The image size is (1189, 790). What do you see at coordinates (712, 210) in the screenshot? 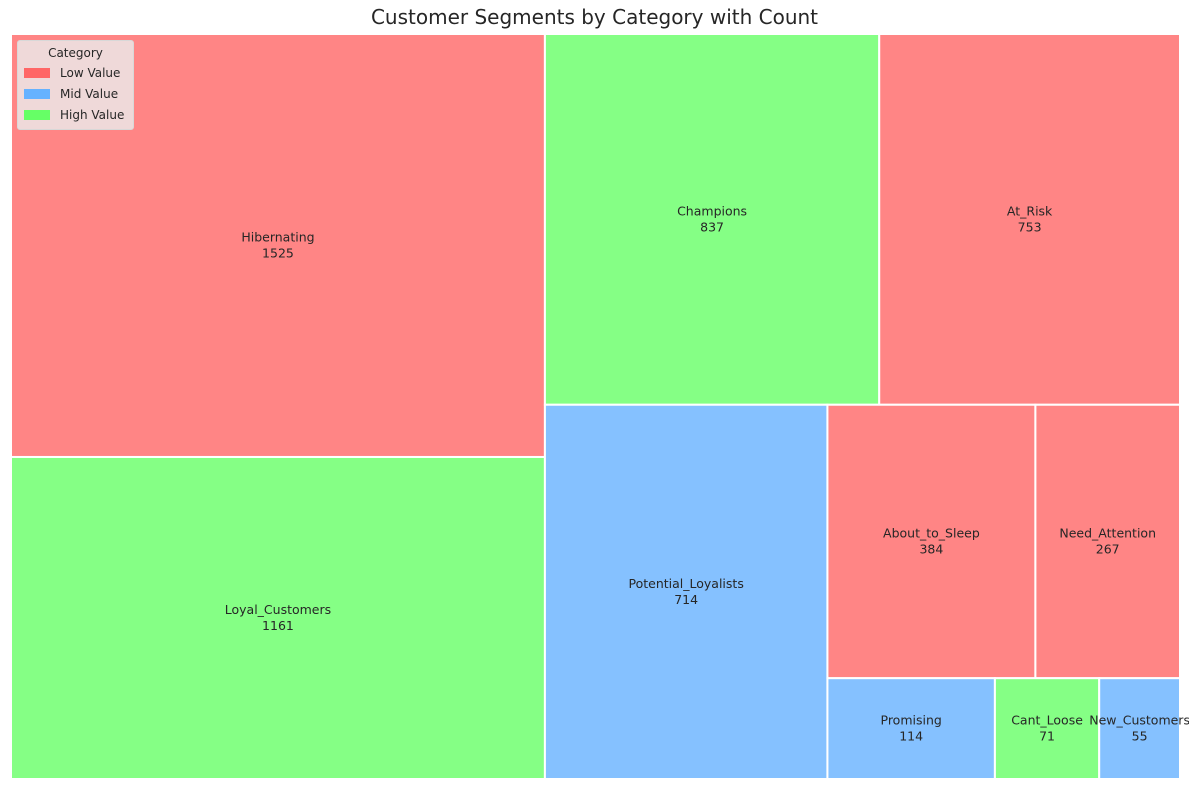
I see `tile-label-champions: Champions` at bounding box center [712, 210].